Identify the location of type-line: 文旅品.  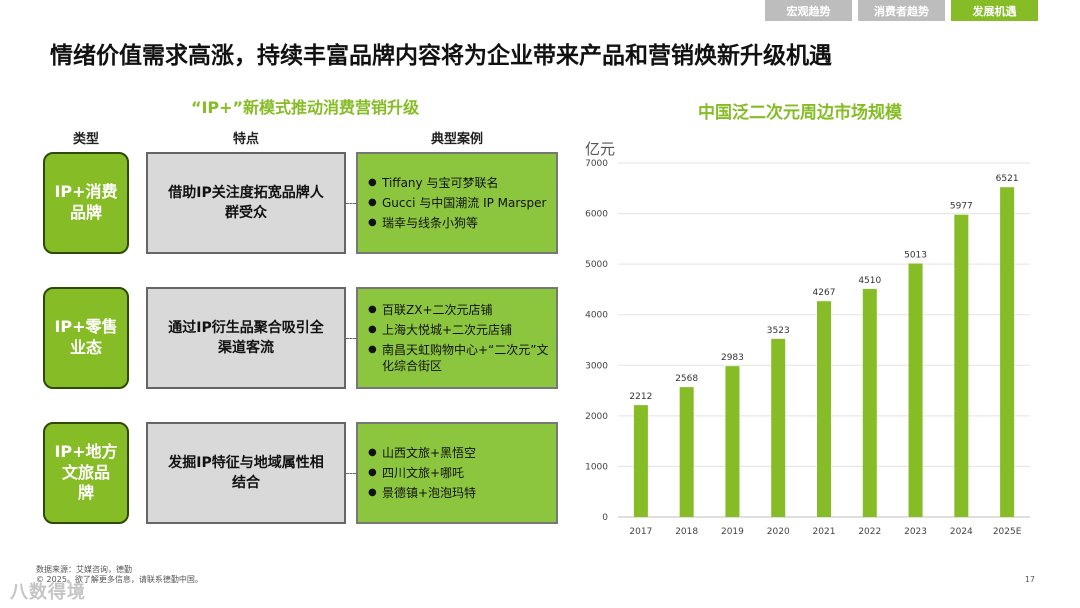
(85, 472).